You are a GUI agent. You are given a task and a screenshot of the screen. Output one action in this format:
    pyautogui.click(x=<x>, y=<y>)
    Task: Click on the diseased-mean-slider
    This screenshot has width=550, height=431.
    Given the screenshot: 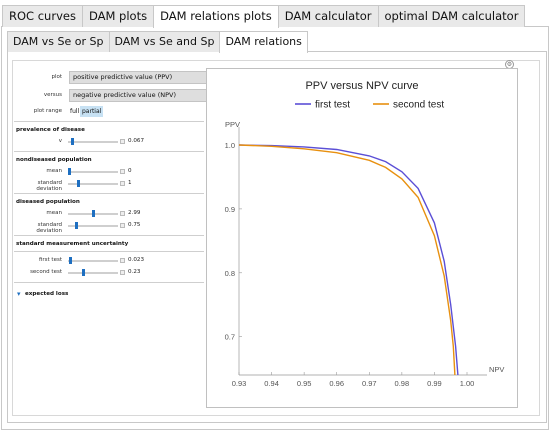 What is the action you would take?
    pyautogui.click(x=93, y=213)
    